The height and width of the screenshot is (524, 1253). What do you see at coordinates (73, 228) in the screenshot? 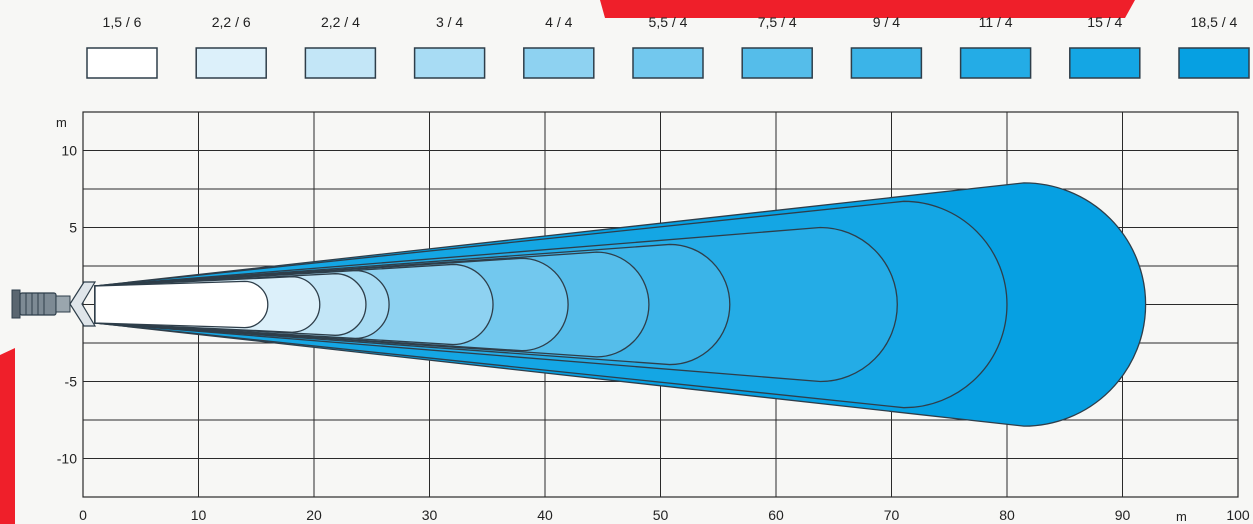
I see `y-tick-label: 5` at bounding box center [73, 228].